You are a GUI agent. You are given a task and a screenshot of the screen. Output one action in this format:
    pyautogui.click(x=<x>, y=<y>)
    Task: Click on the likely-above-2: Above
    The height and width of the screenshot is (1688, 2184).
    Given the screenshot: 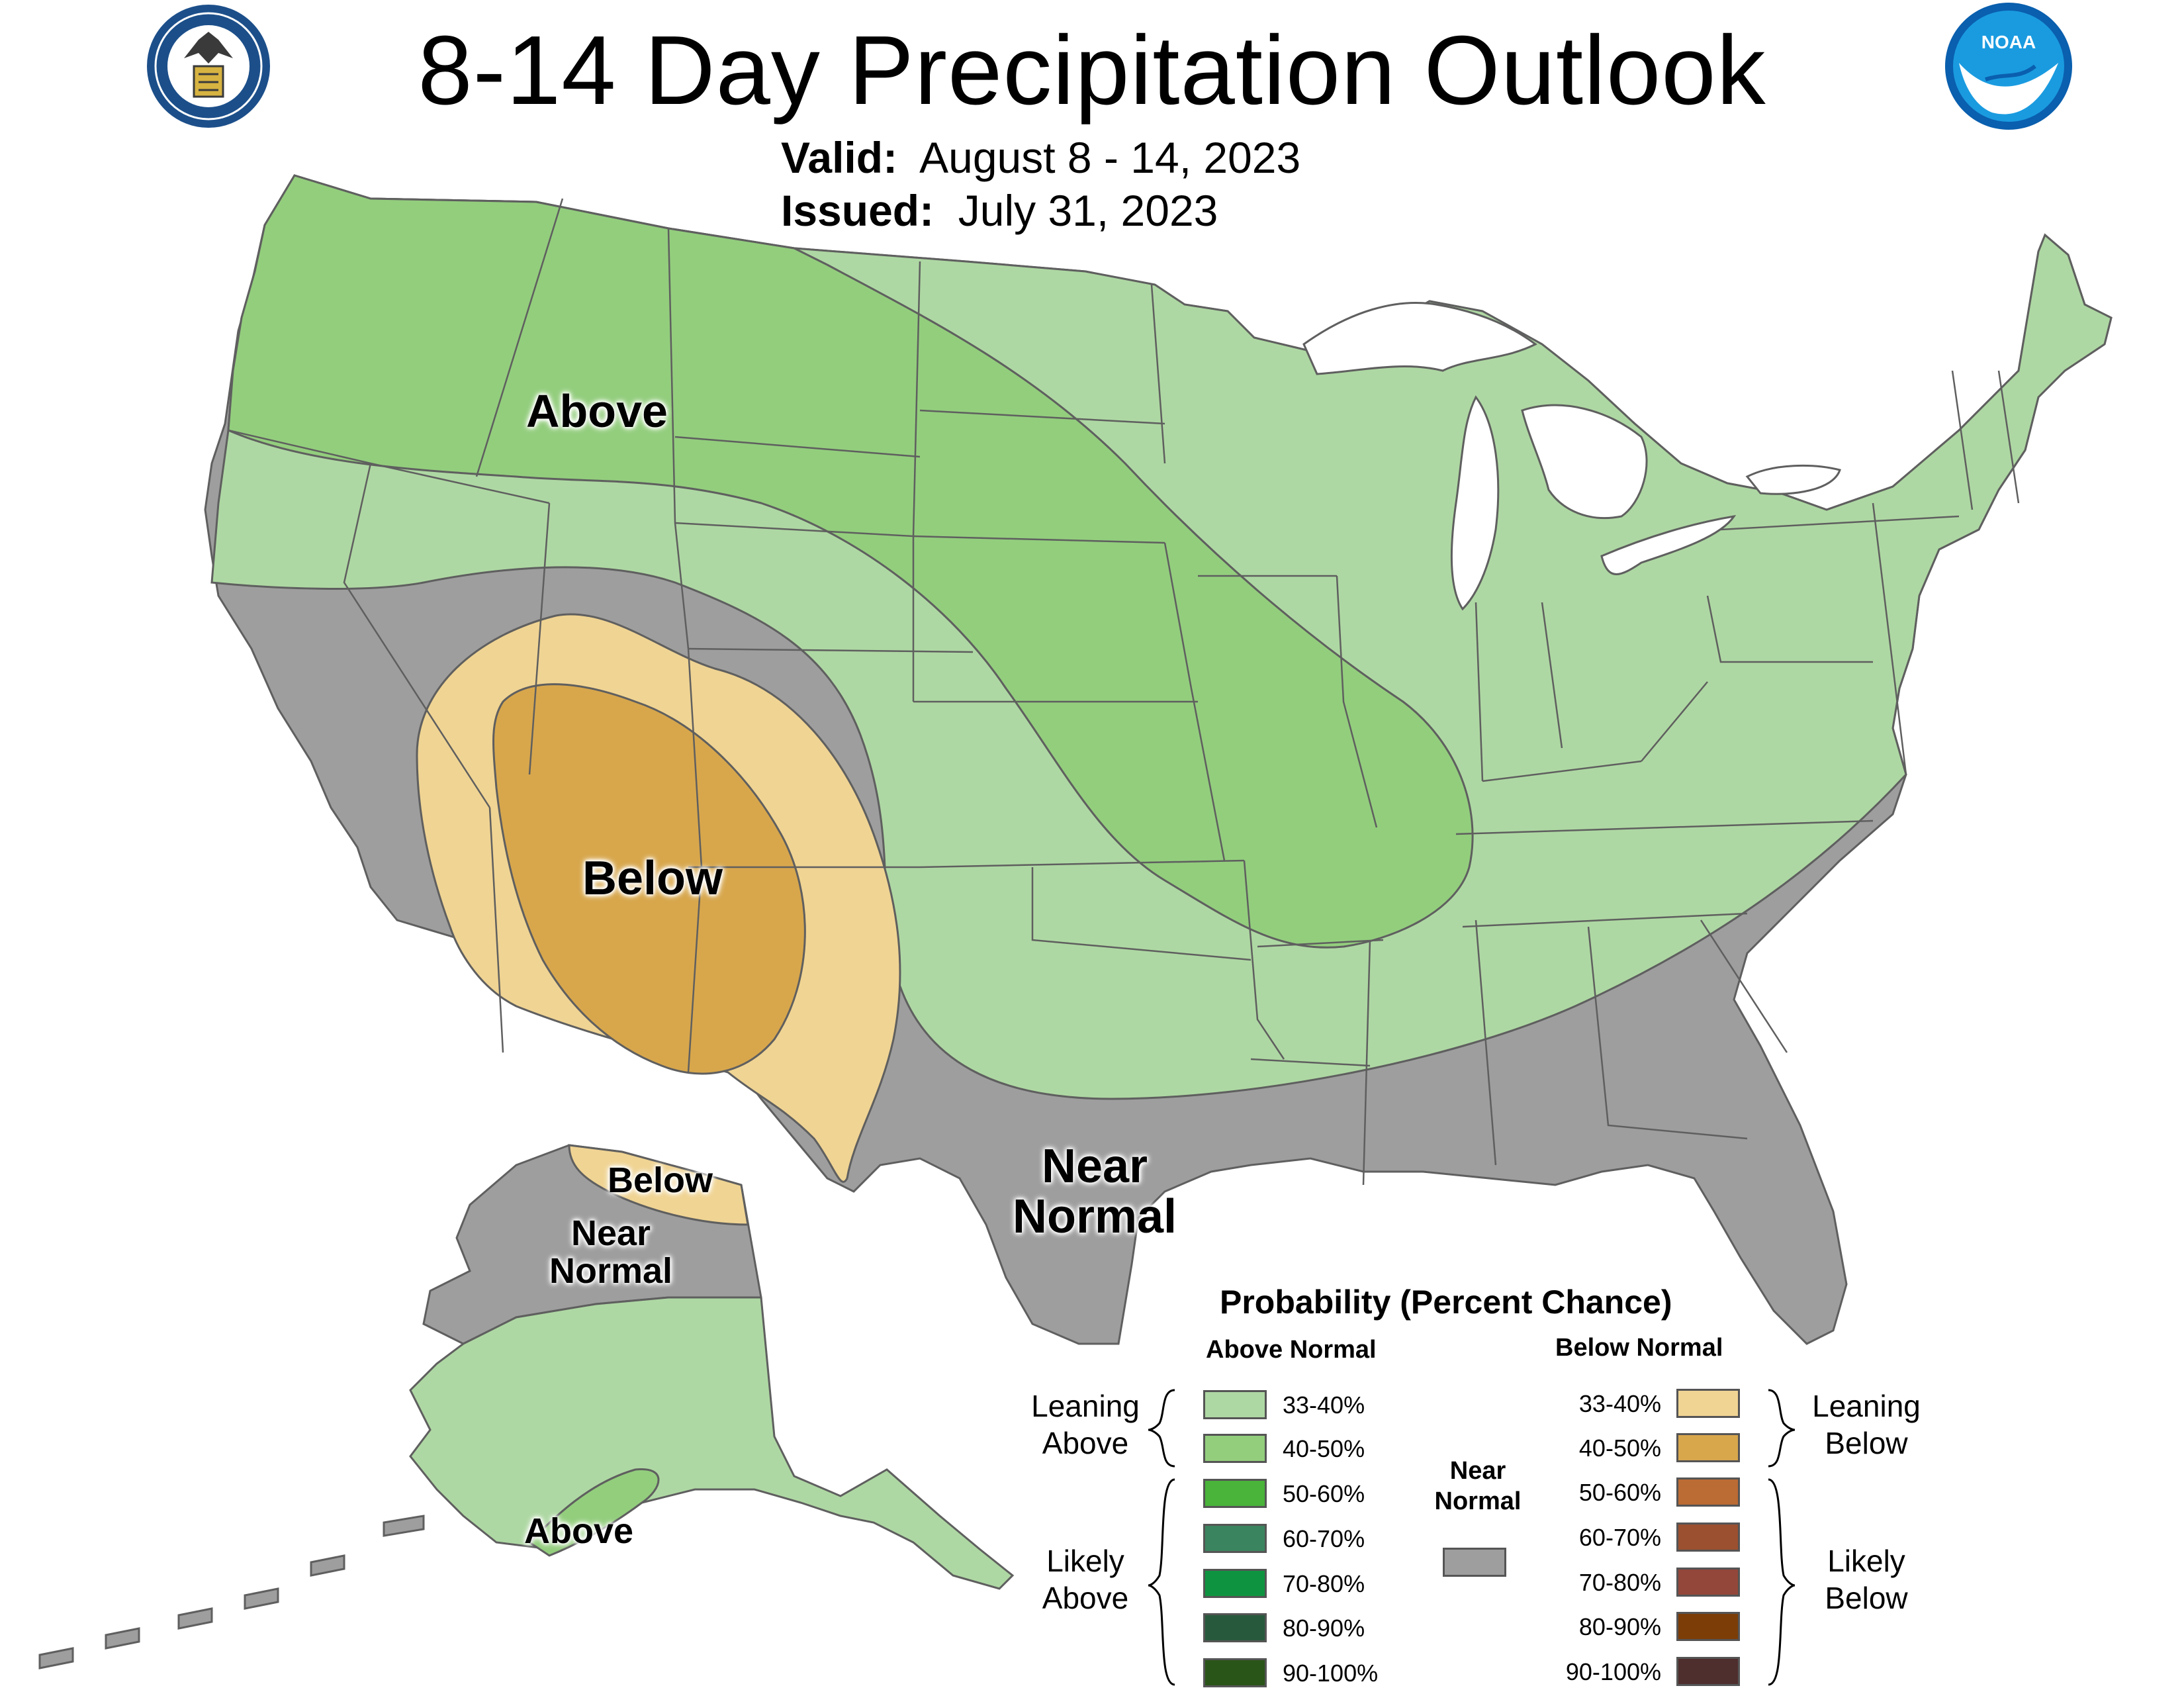 What is the action you would take?
    pyautogui.click(x=1085, y=1598)
    